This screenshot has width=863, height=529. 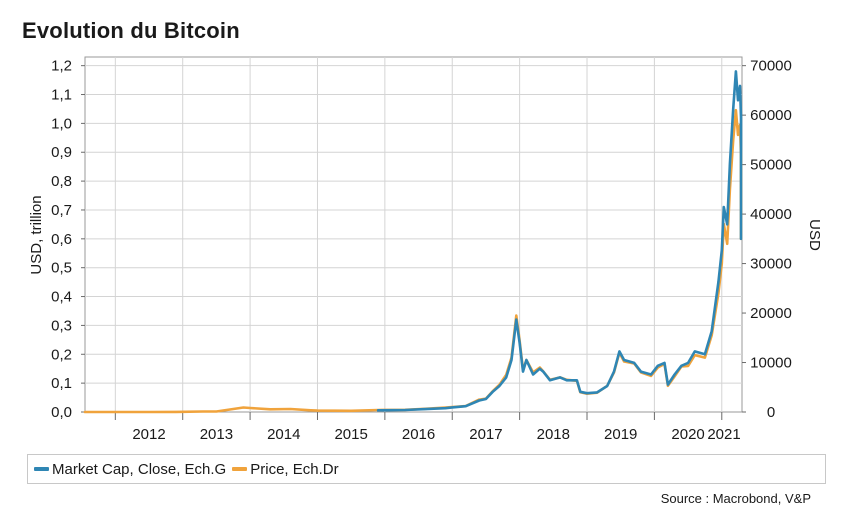 I want to click on left-axis-ticks: 0,0 0,1 0,2 0,3 0,4 0,5 0,6 0,7 0,8 0,9 1,0 1,1 1,2, so click(x=68, y=239).